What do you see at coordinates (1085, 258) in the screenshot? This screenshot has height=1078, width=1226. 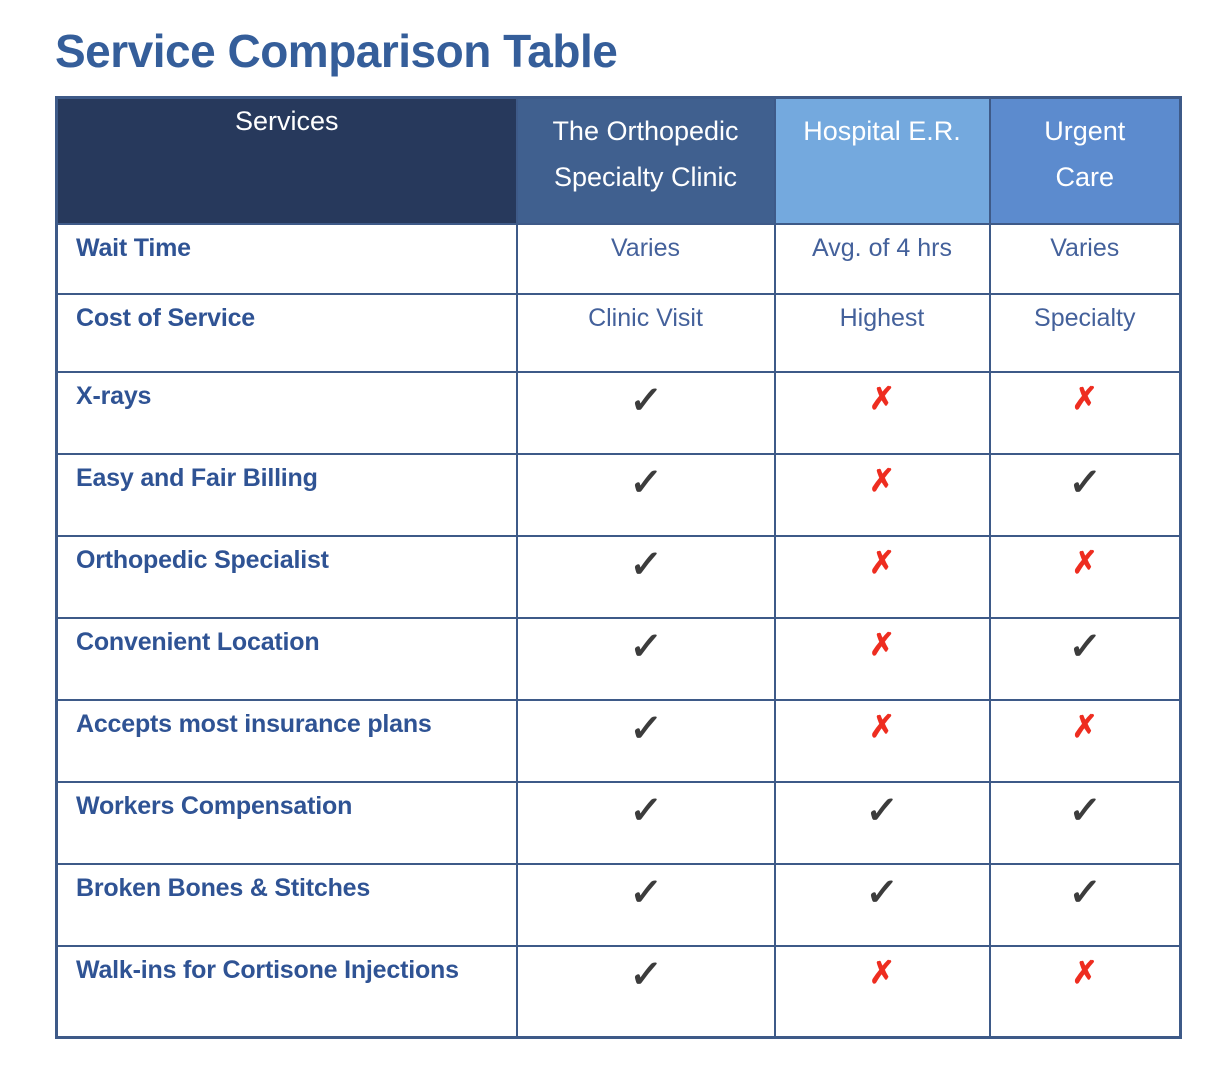 I see `urgent-care-value-cell: Varies` at bounding box center [1085, 258].